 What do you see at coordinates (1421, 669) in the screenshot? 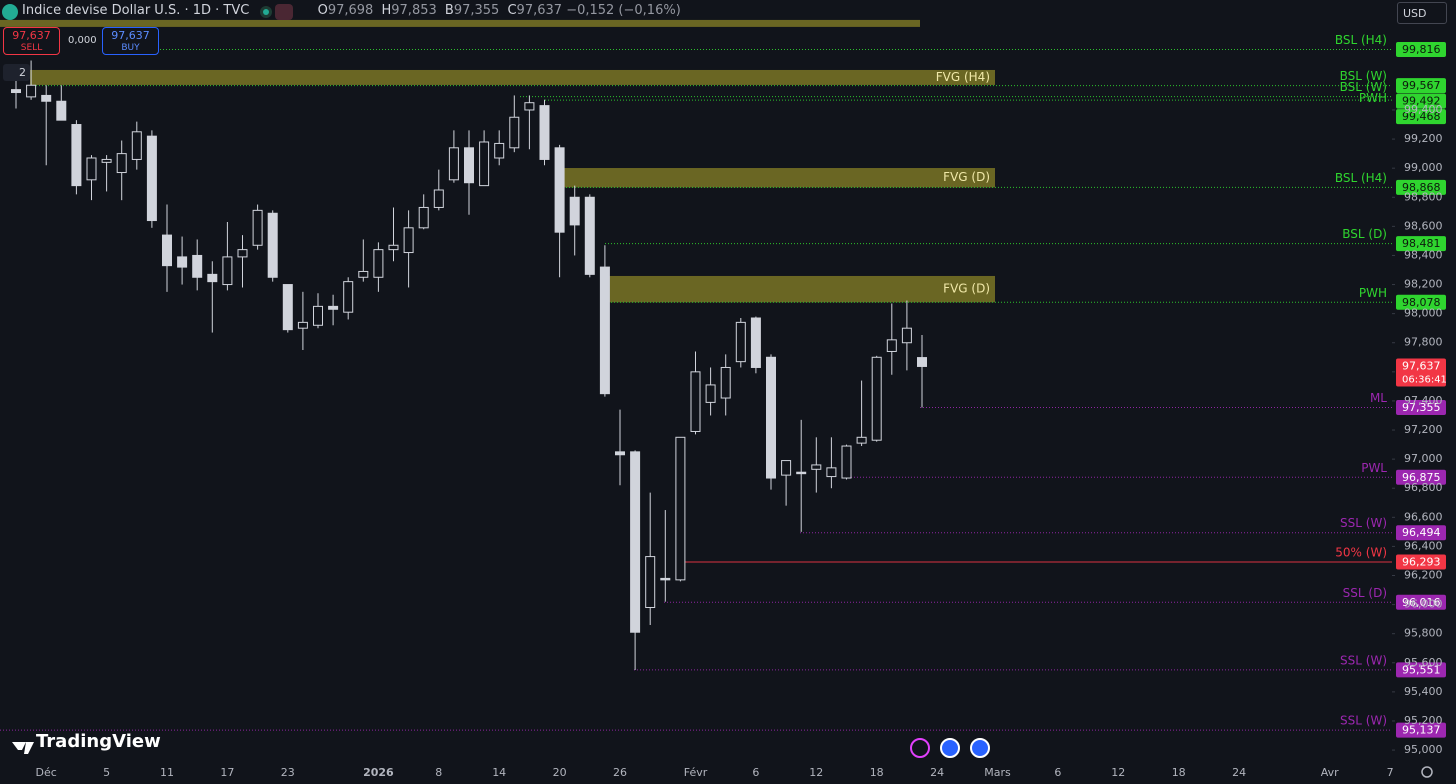
I see `level-price-label: 95,551` at bounding box center [1421, 669].